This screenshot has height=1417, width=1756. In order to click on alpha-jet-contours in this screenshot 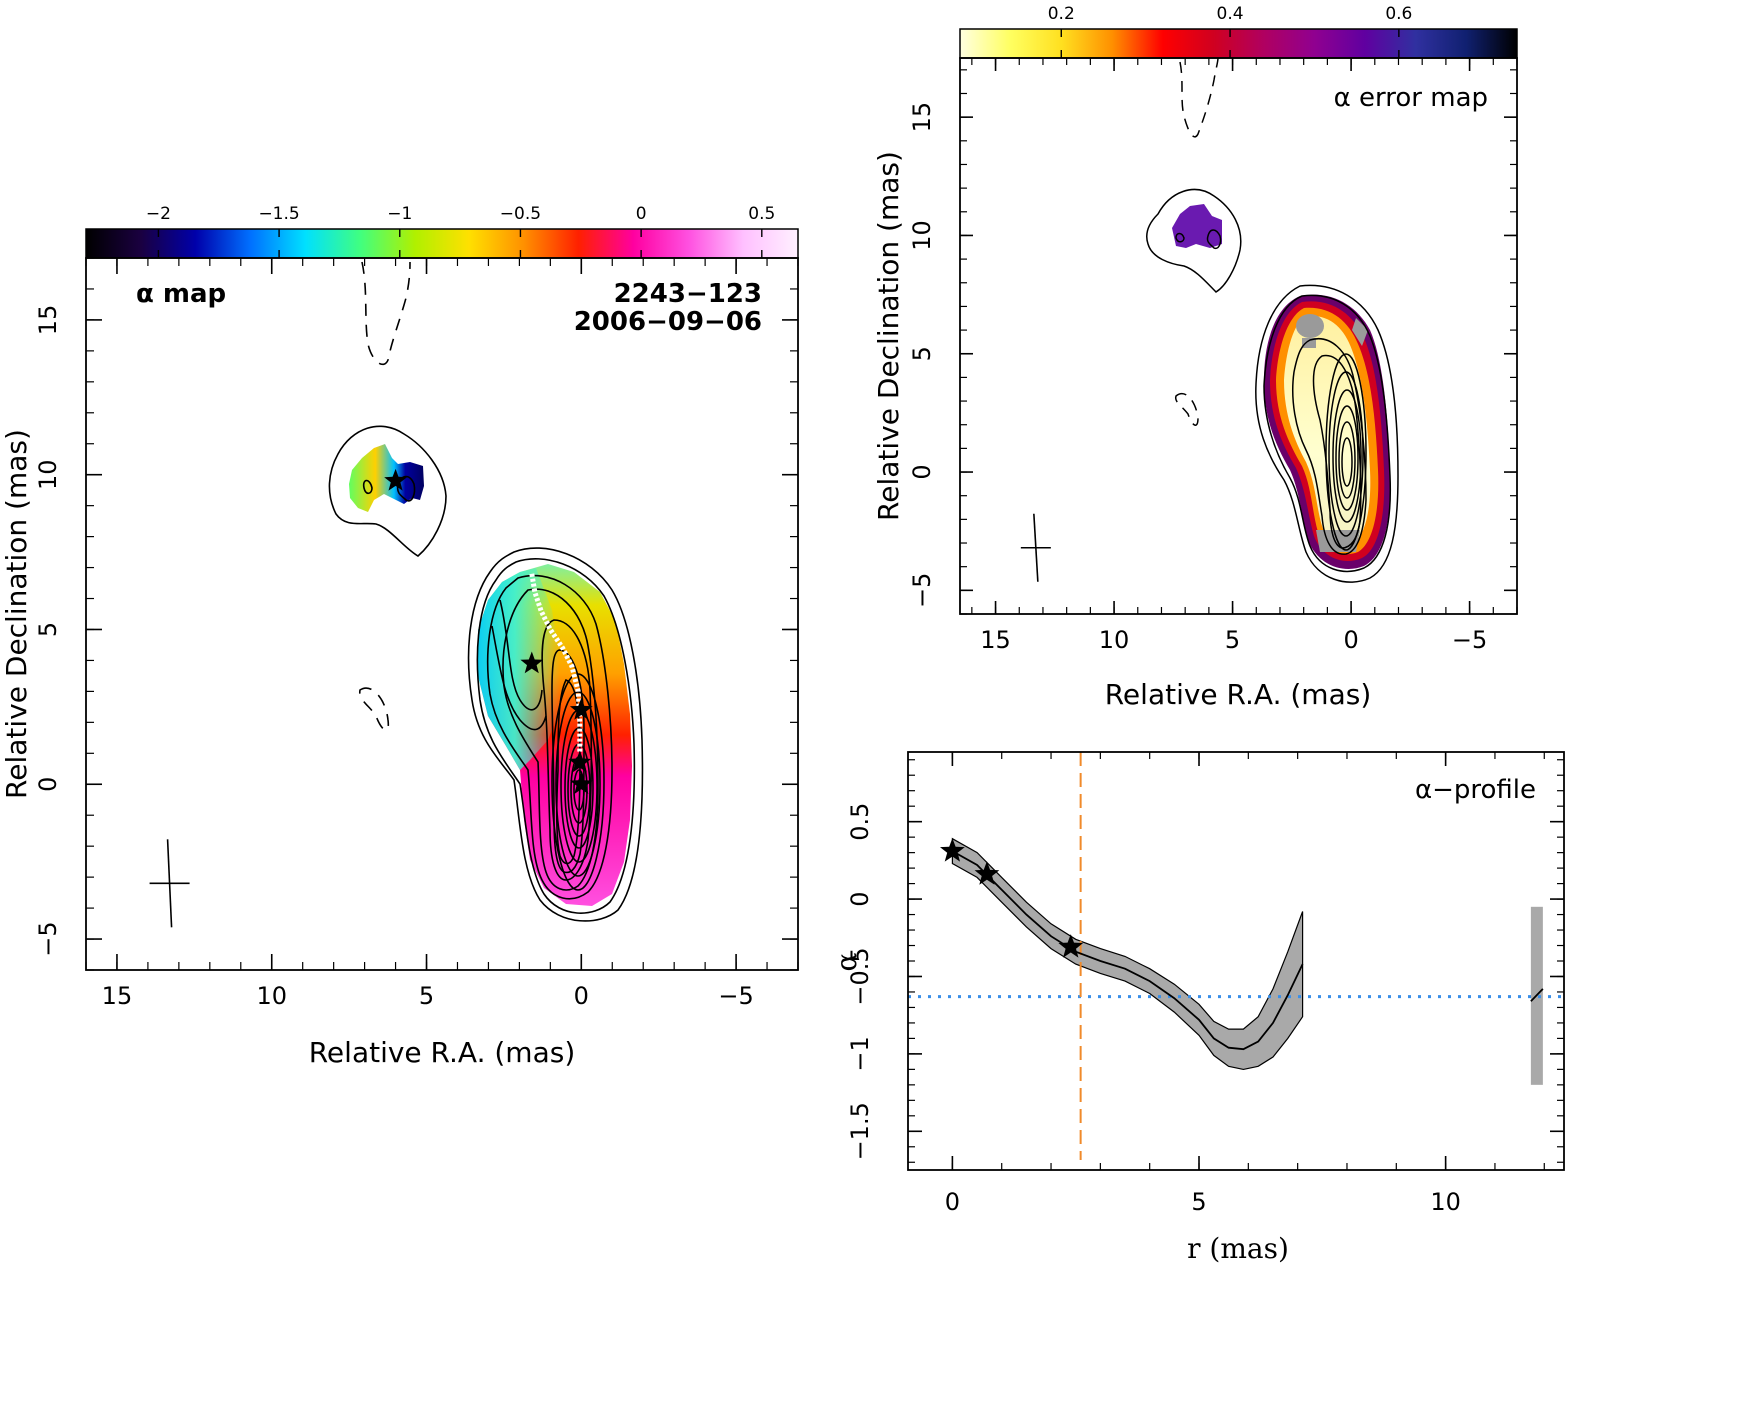, I will do `click(555, 734)`.